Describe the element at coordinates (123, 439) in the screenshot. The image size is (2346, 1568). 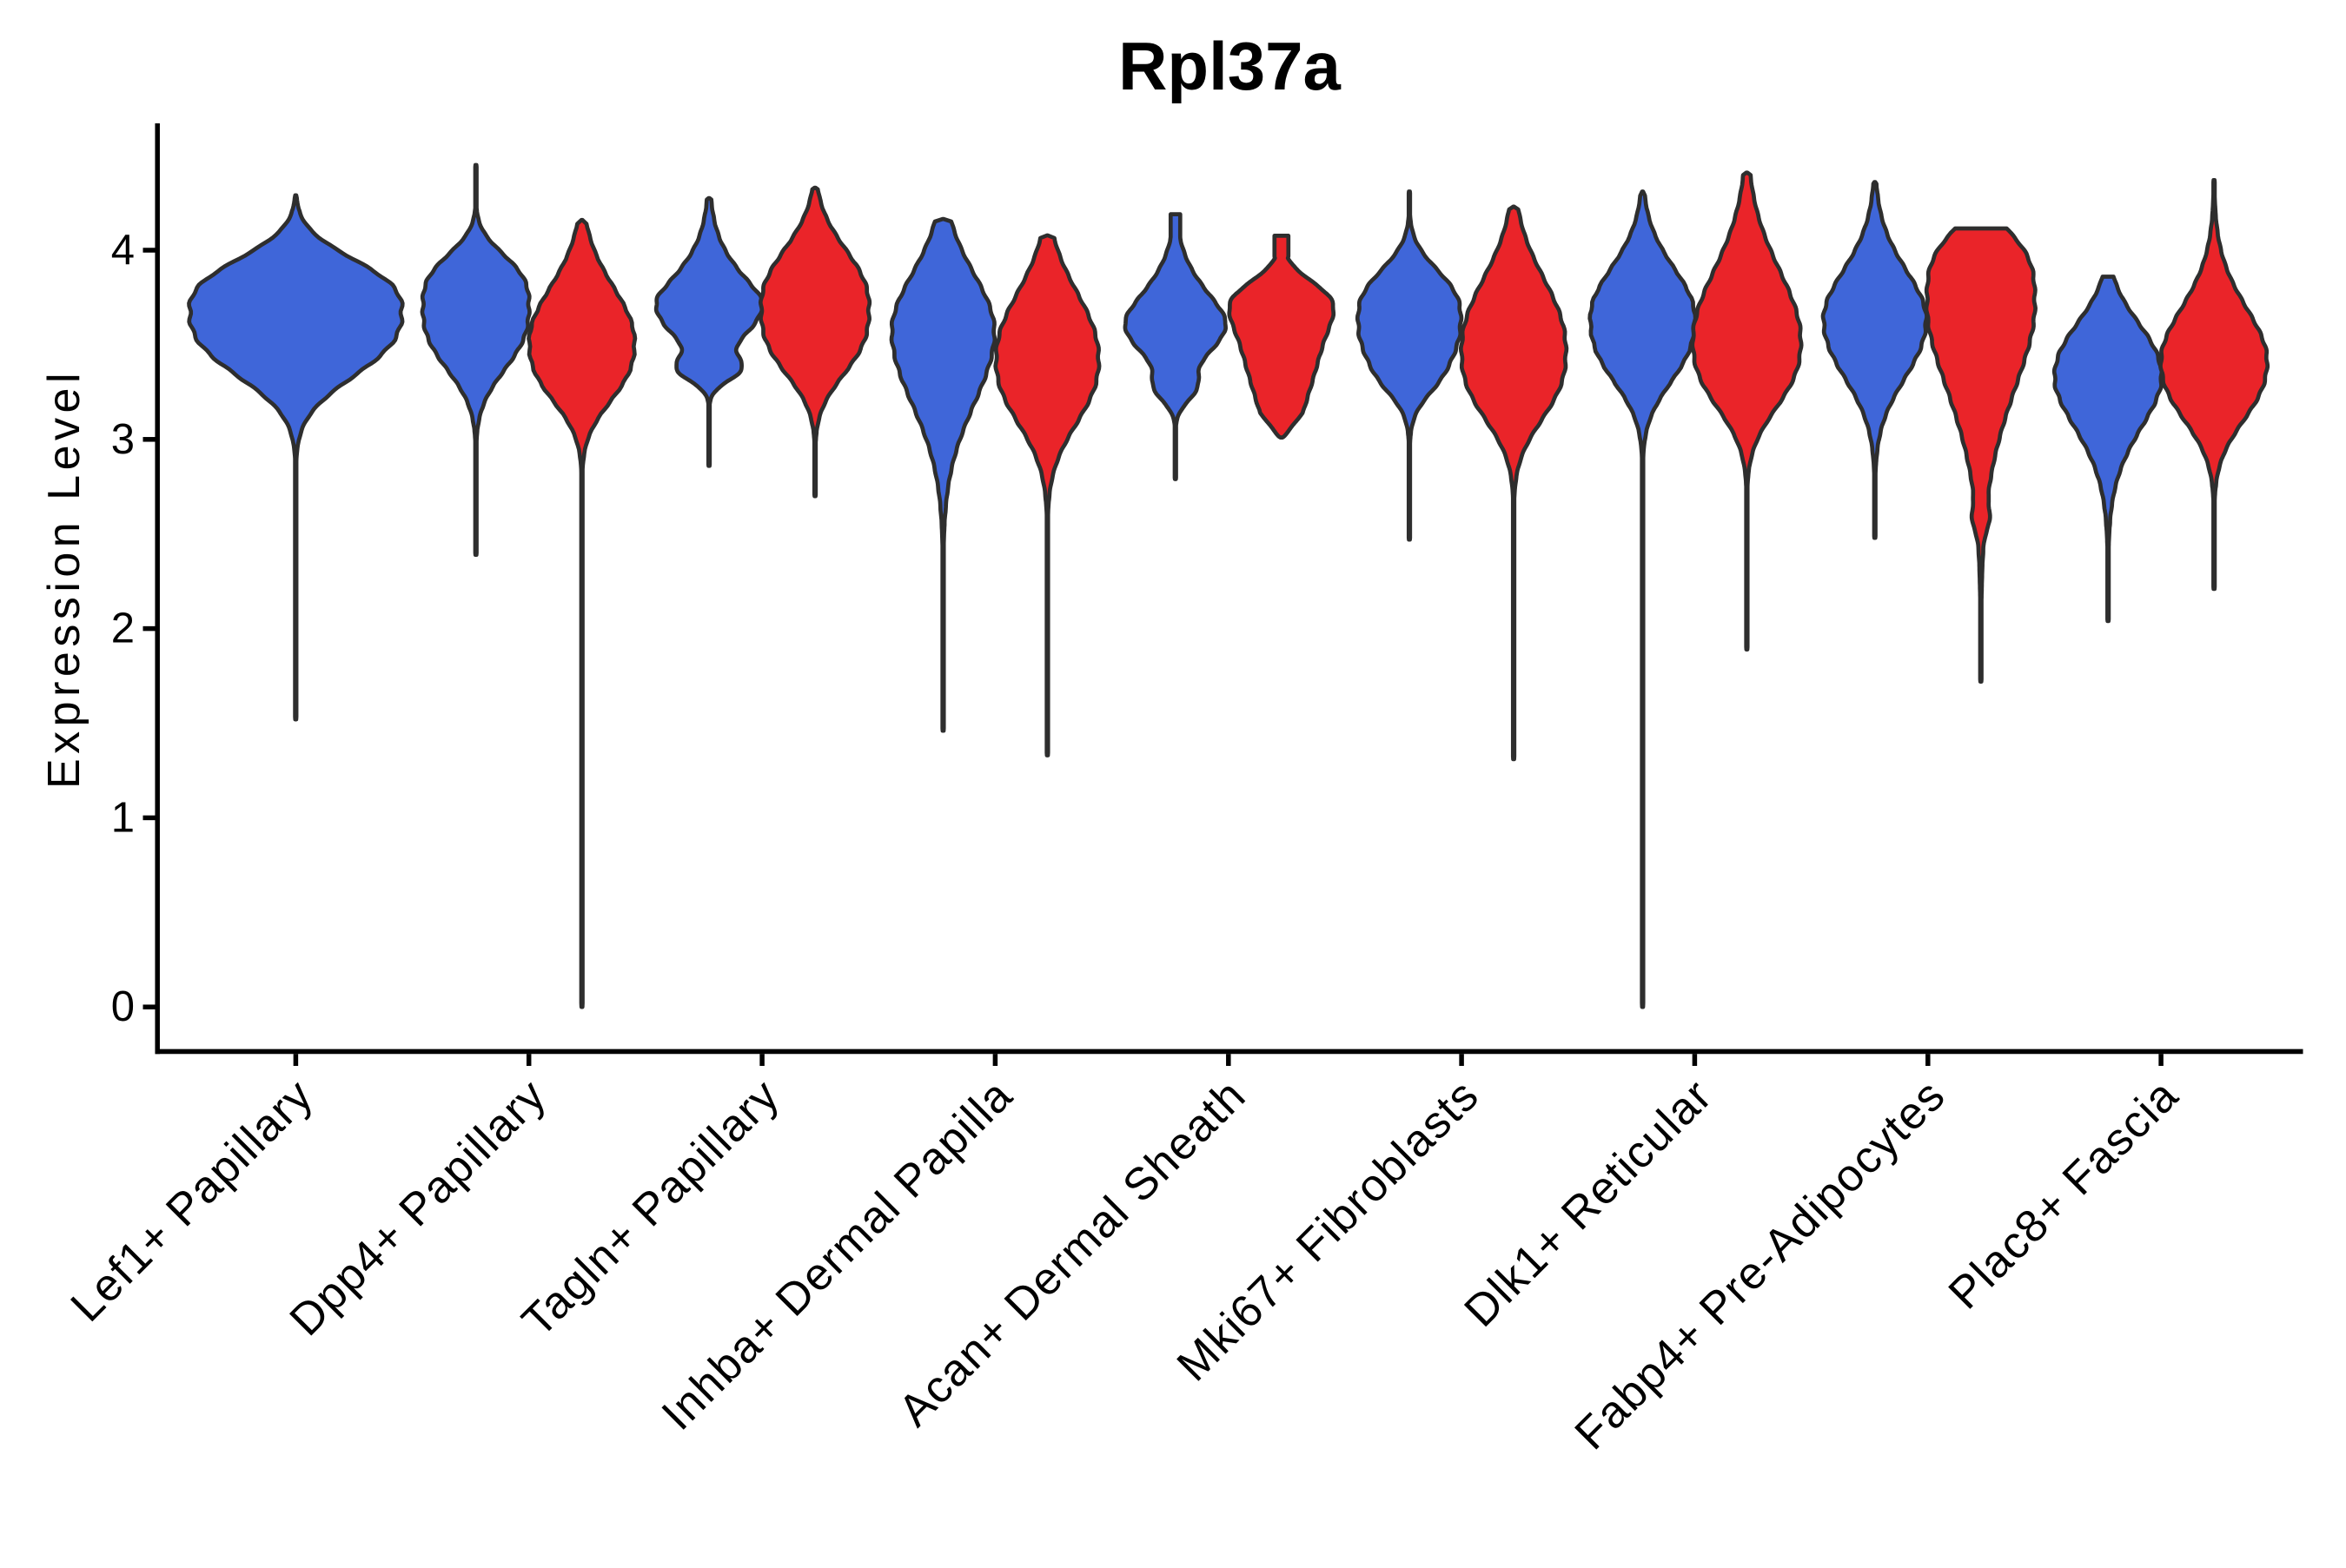
I see `svg-text: 3` at that location.